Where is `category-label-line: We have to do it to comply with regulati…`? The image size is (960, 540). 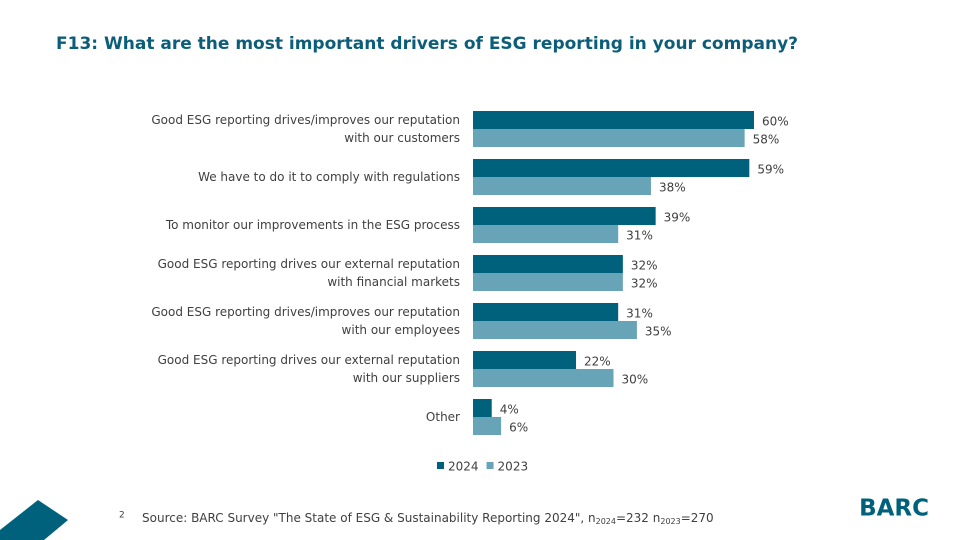
category-label-line: We have to do it to comply with regulati… is located at coordinates (329, 177).